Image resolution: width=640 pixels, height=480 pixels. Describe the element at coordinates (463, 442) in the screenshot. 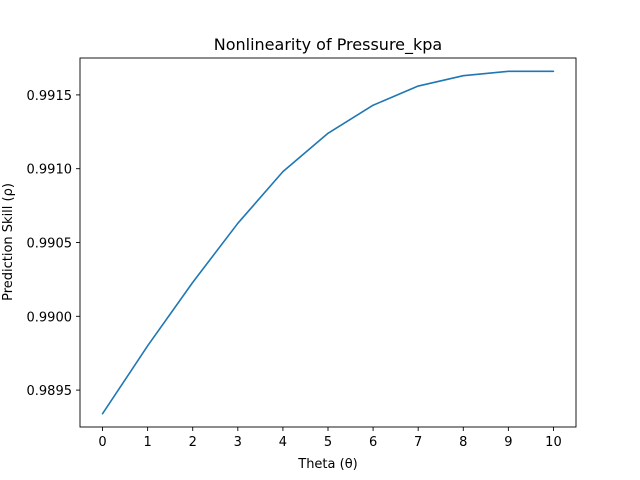

I see `x-tick-label: 8` at that location.